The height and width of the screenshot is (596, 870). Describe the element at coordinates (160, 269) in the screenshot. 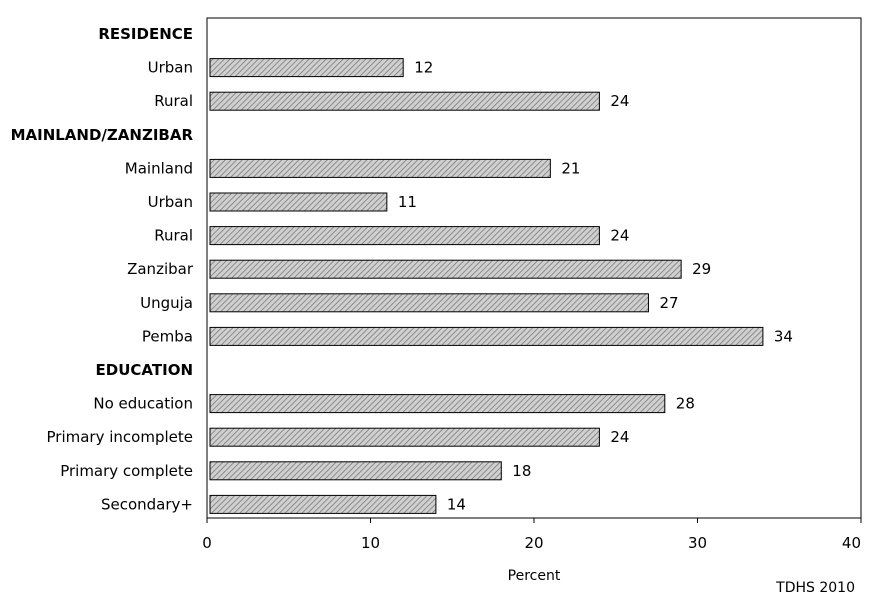

I see `category-label: Zanzibar` at that location.